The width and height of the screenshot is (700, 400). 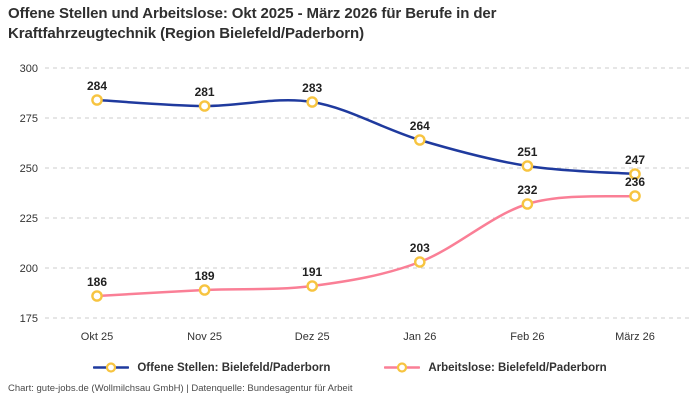 I want to click on x-axis-tick-label: Feb 26, so click(x=527, y=337).